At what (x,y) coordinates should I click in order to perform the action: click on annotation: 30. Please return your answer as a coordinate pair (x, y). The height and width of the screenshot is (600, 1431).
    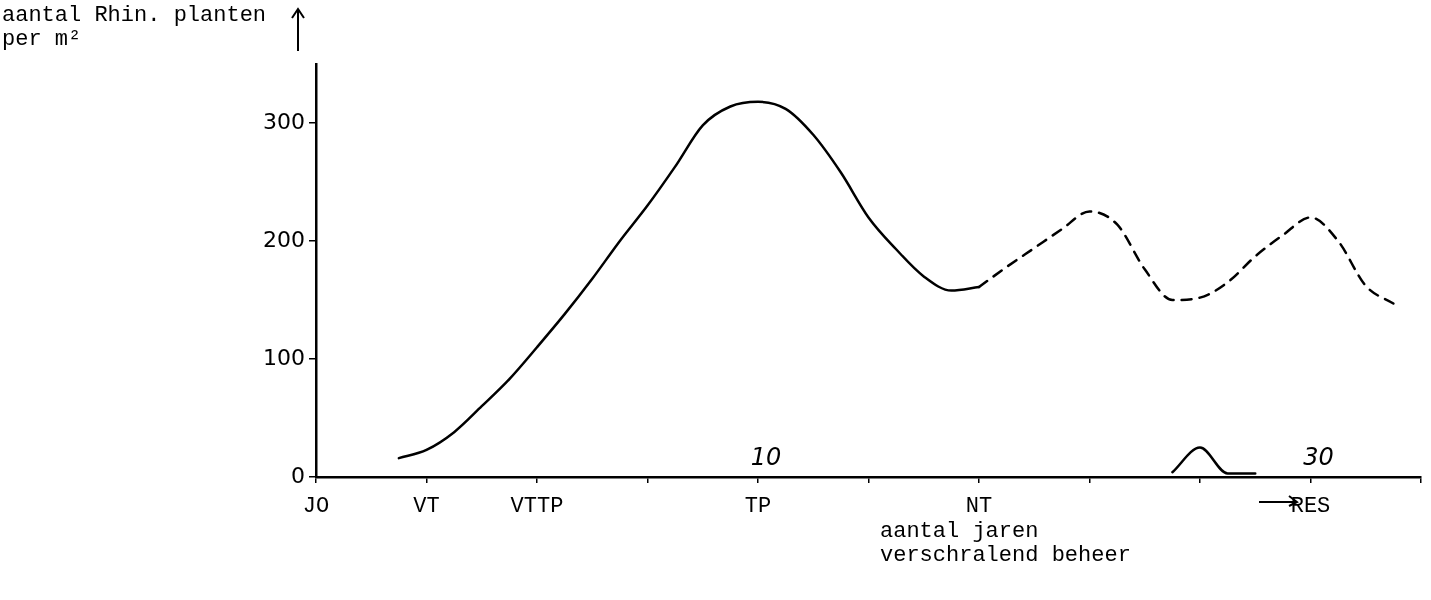
    Looking at the image, I should click on (1318, 457).